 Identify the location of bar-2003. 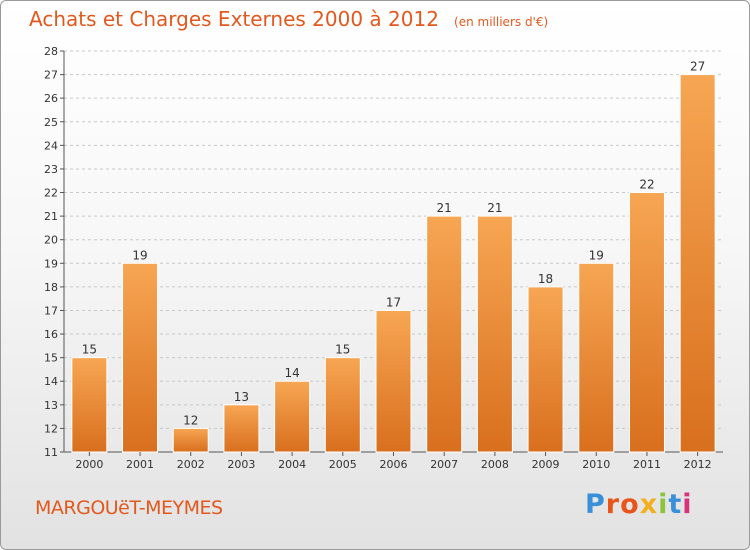
(241, 428).